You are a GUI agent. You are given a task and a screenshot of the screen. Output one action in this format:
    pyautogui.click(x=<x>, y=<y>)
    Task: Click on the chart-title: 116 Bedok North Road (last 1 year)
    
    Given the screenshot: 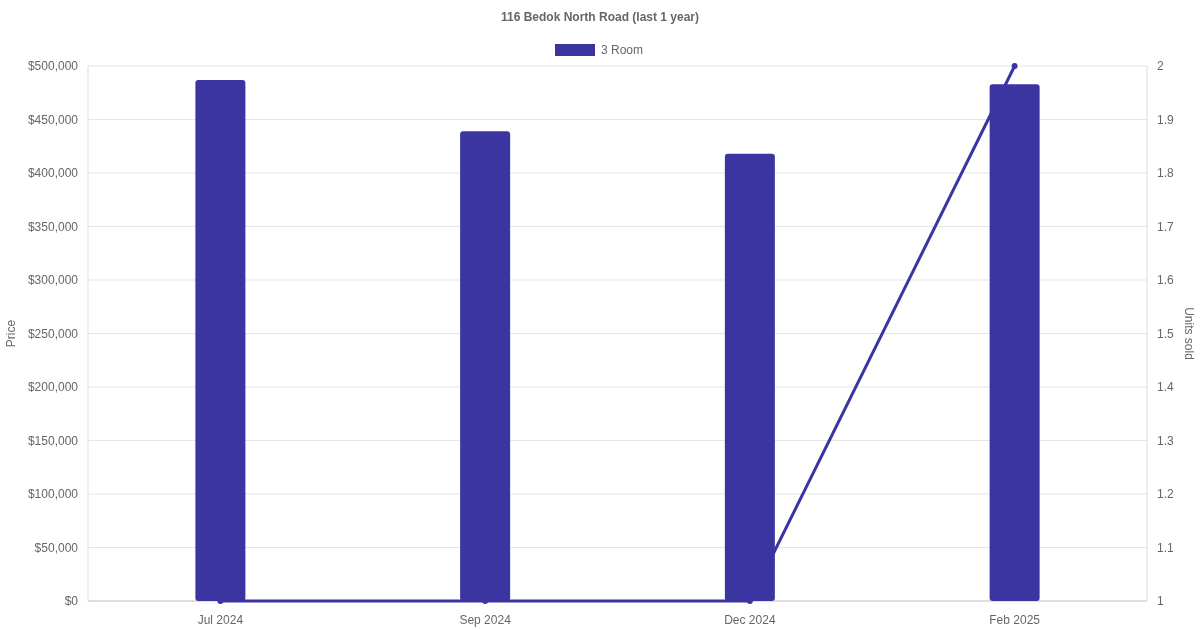 What is the action you would take?
    pyautogui.click(x=600, y=17)
    